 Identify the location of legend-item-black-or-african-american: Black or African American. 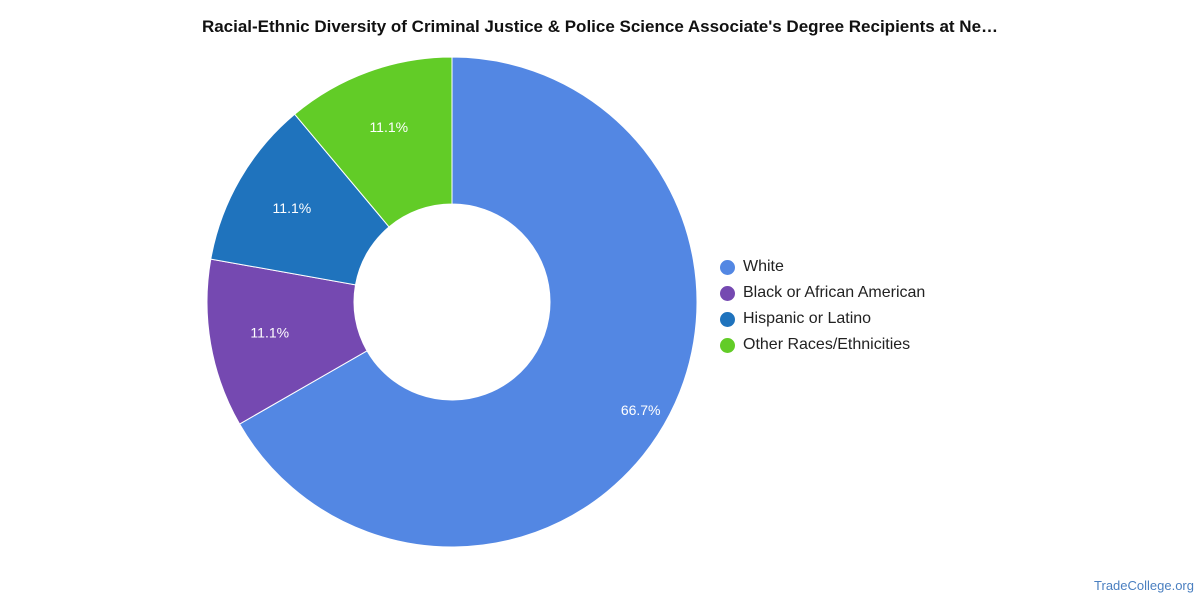
(822, 293).